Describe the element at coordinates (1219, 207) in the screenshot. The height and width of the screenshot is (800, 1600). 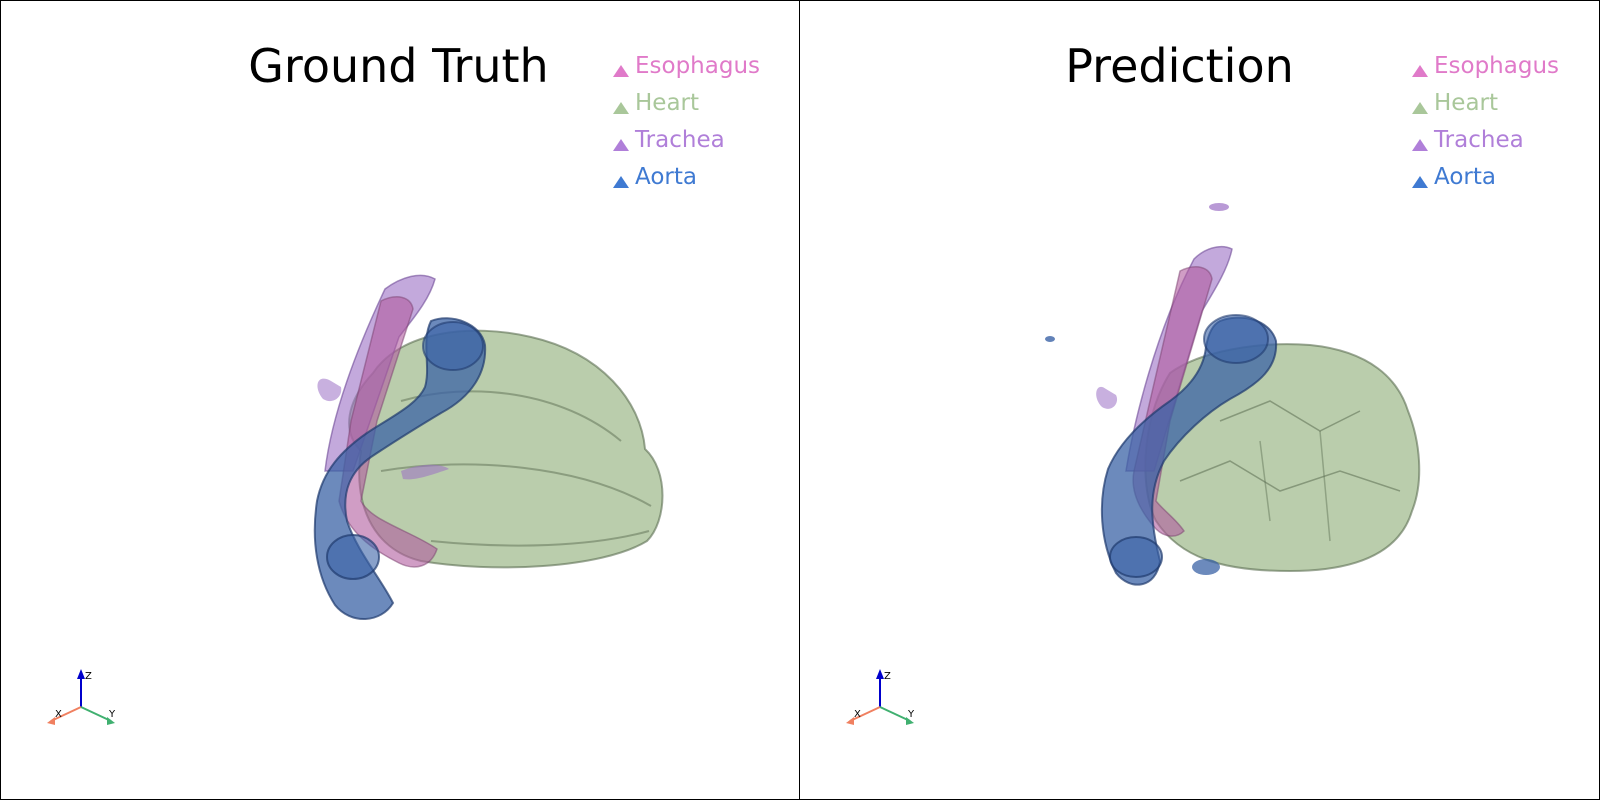
I see `trachea-fragment` at that location.